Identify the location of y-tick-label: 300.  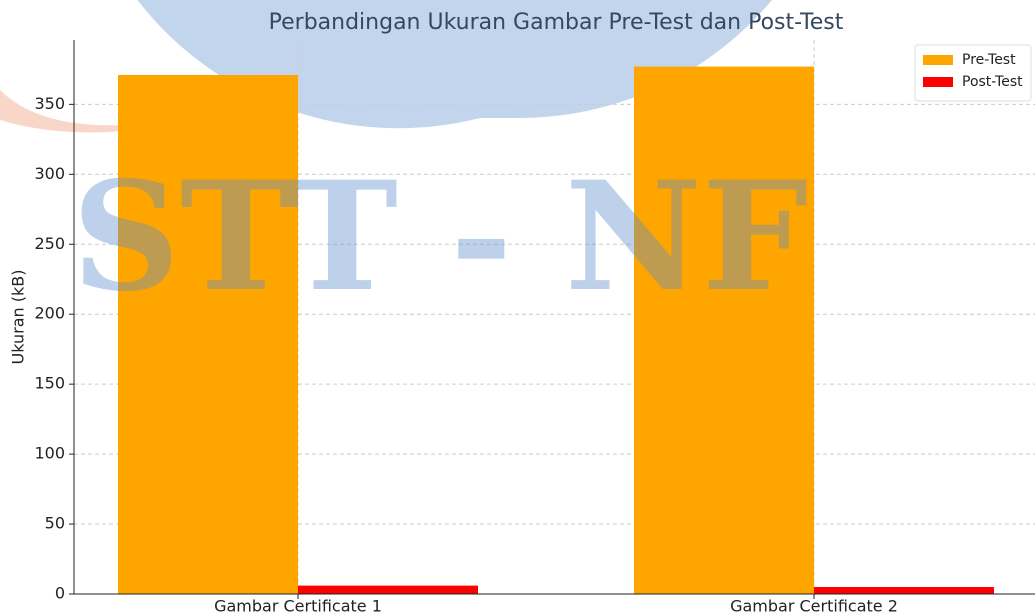
(49, 173).